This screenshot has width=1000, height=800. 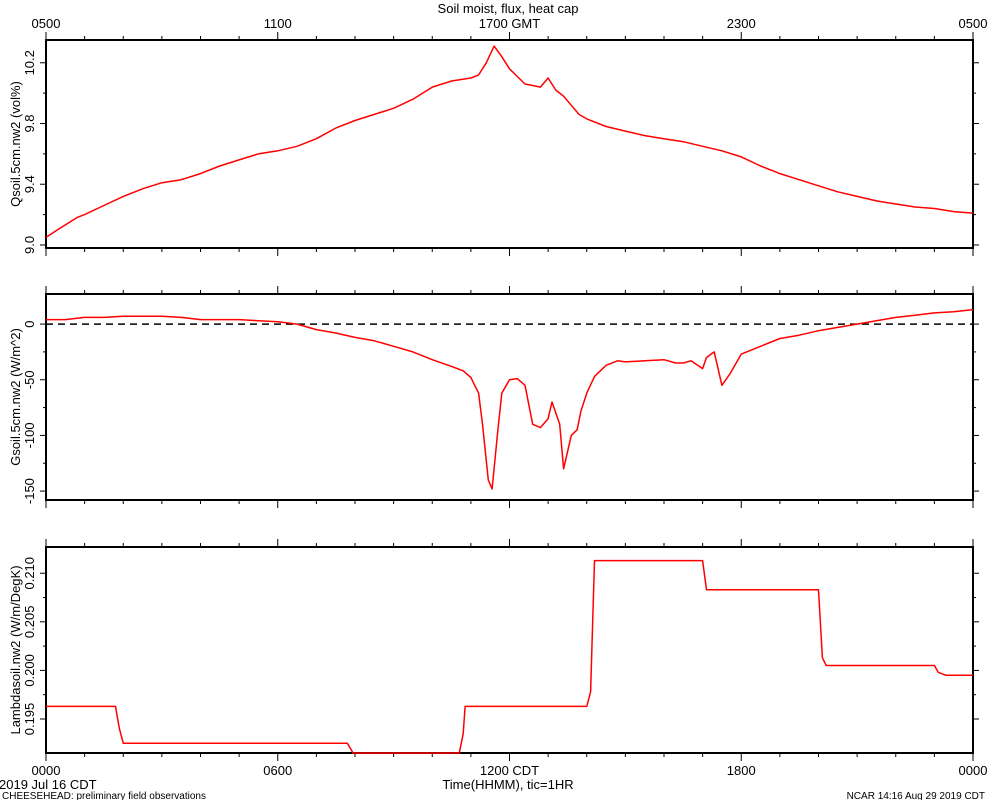 I want to click on y-tick-label: -100, so click(x=29, y=435).